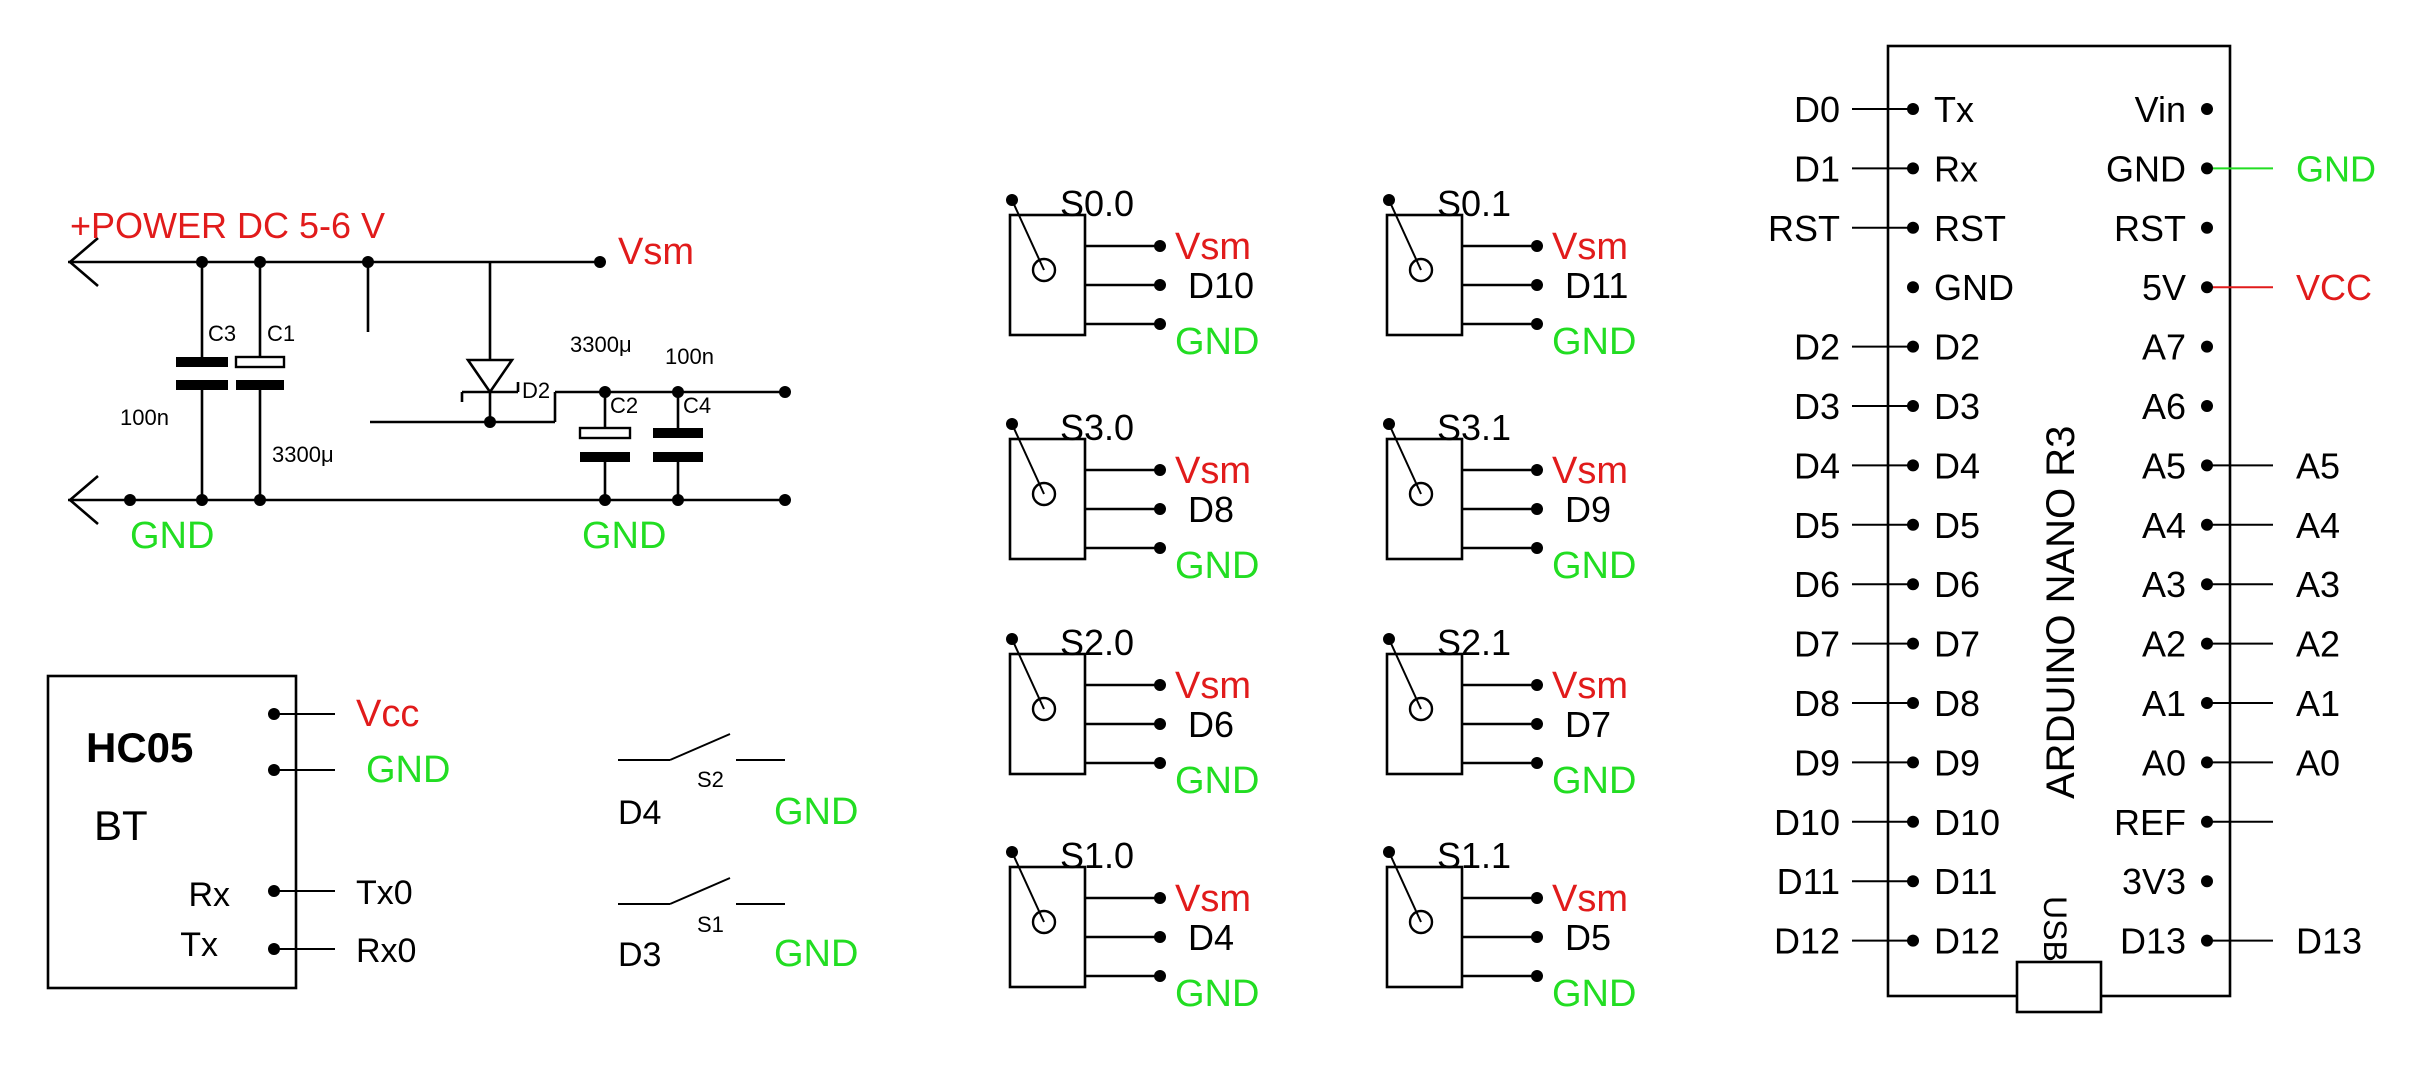 This screenshot has height=1075, width=2420. What do you see at coordinates (1957, 525) in the screenshot?
I see `pin-inner-label: D5` at bounding box center [1957, 525].